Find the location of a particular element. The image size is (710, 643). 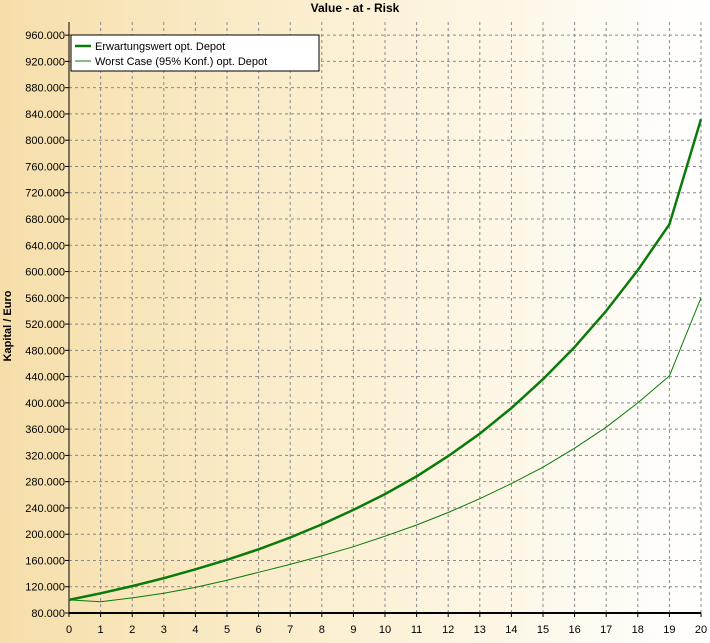

x-tick-label: 15 is located at coordinates (543, 630).